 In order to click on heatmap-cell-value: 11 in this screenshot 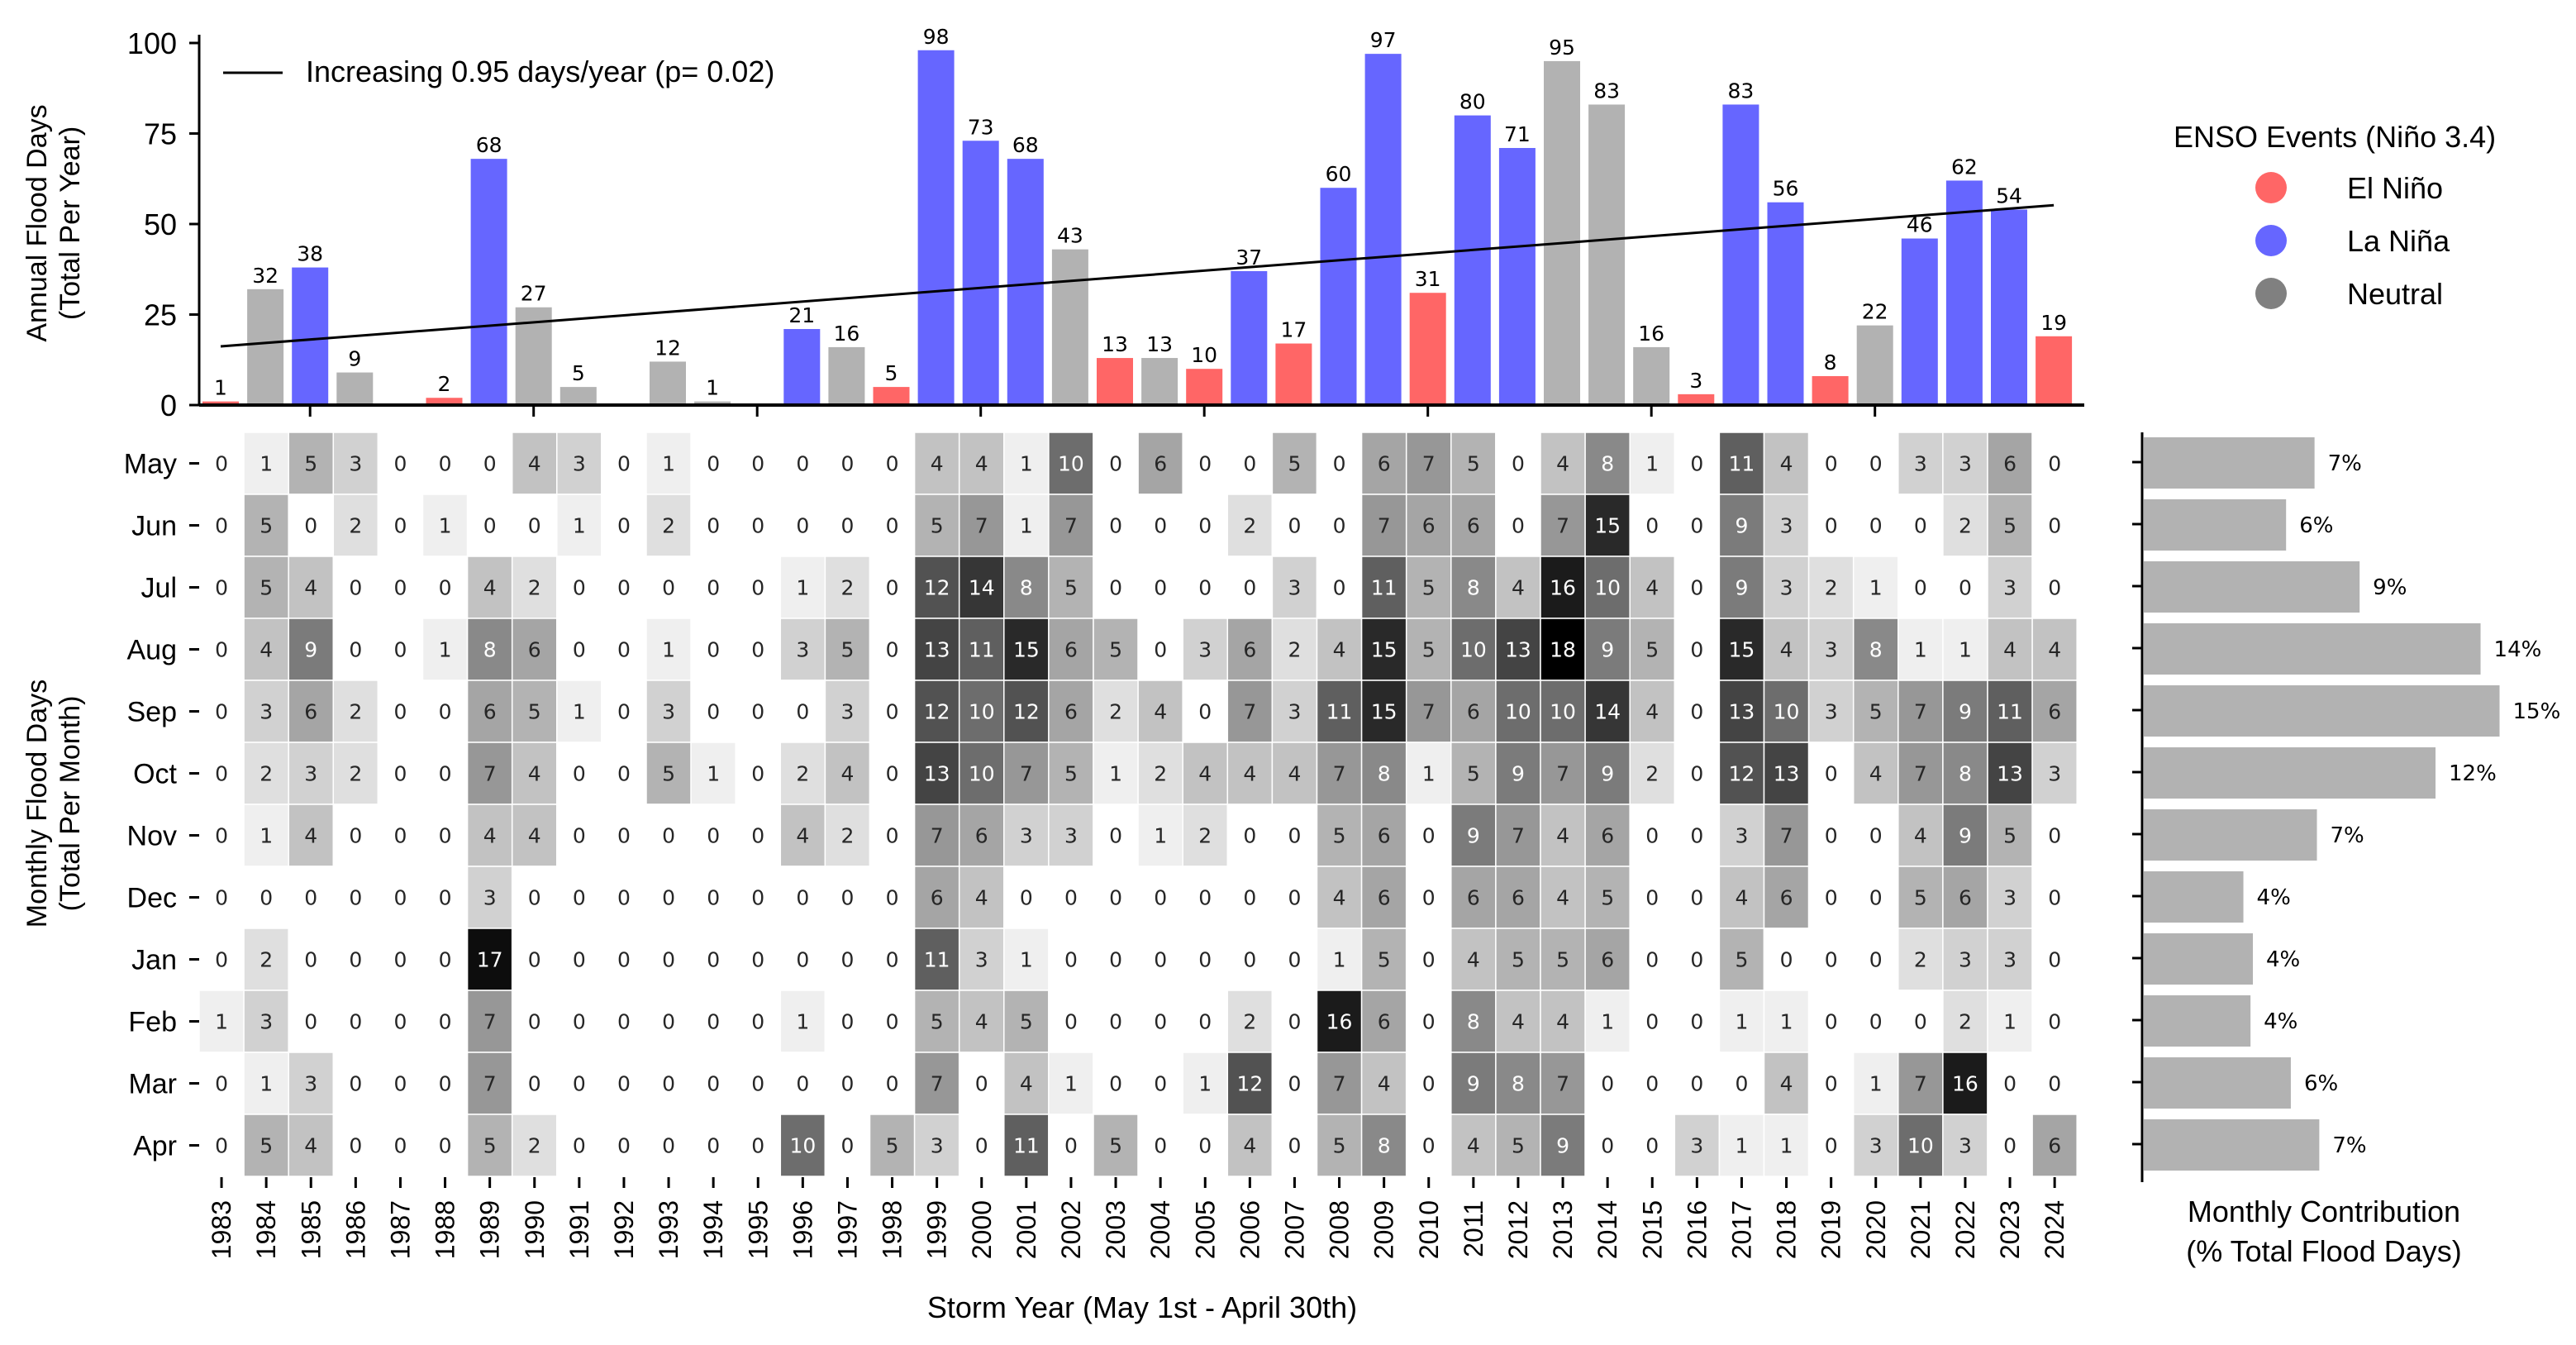, I will do `click(2010, 712)`.